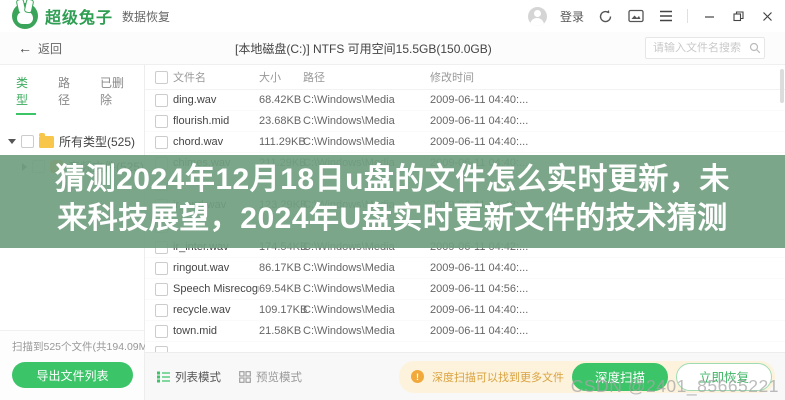 Image resolution: width=785 pixels, height=400 pixels. What do you see at coordinates (314, 78) in the screenshot?
I see `header-path: 路径` at bounding box center [314, 78].